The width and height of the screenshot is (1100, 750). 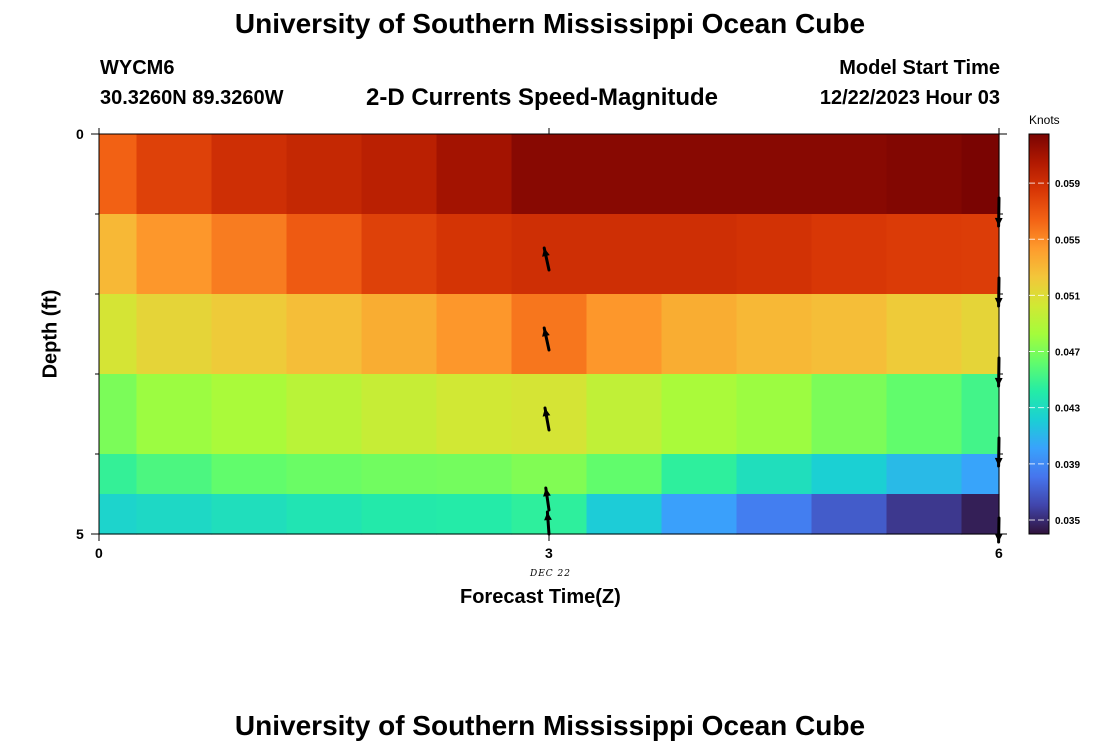 I want to click on y-tick-label-5: 5, so click(x=80, y=534).